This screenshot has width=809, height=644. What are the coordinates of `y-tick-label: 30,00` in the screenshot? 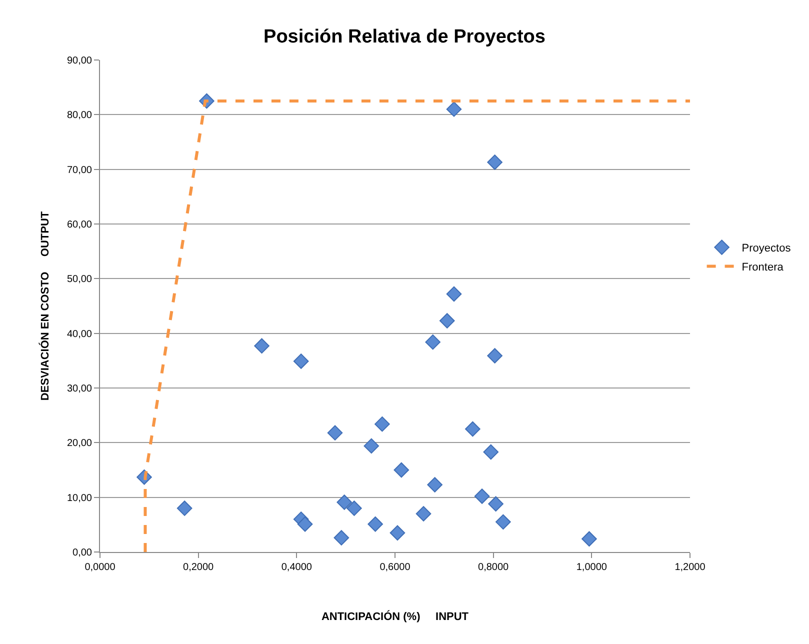 It's located at (79, 389).